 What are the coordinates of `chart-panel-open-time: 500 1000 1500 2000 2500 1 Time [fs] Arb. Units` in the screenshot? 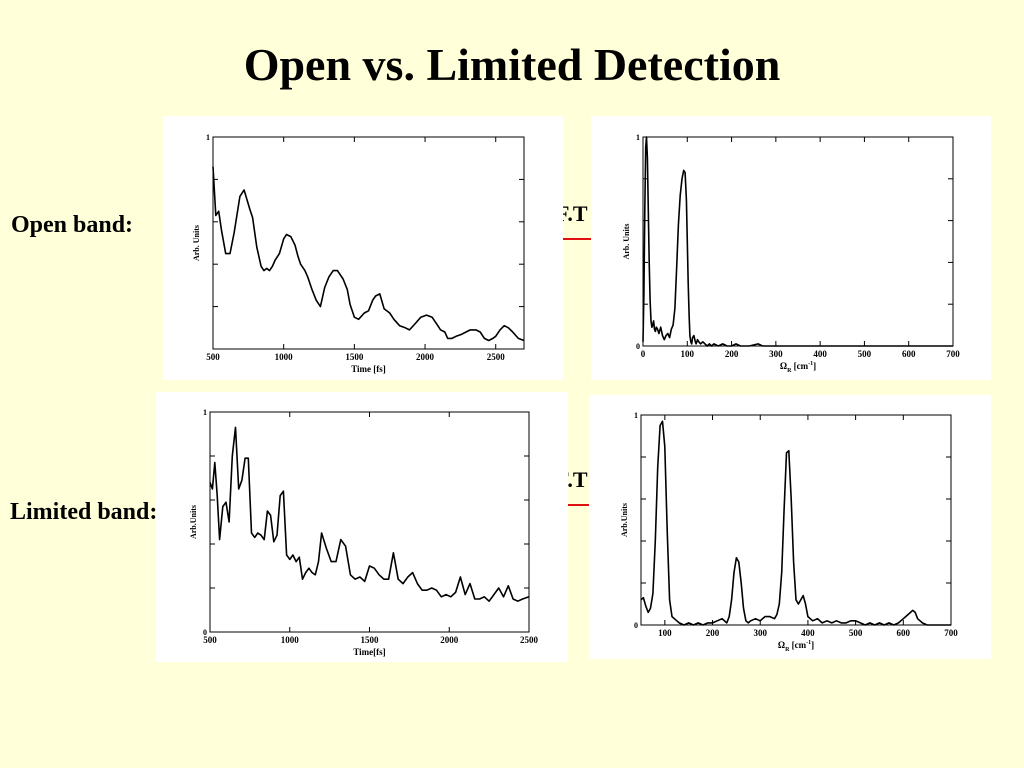 It's located at (363, 248).